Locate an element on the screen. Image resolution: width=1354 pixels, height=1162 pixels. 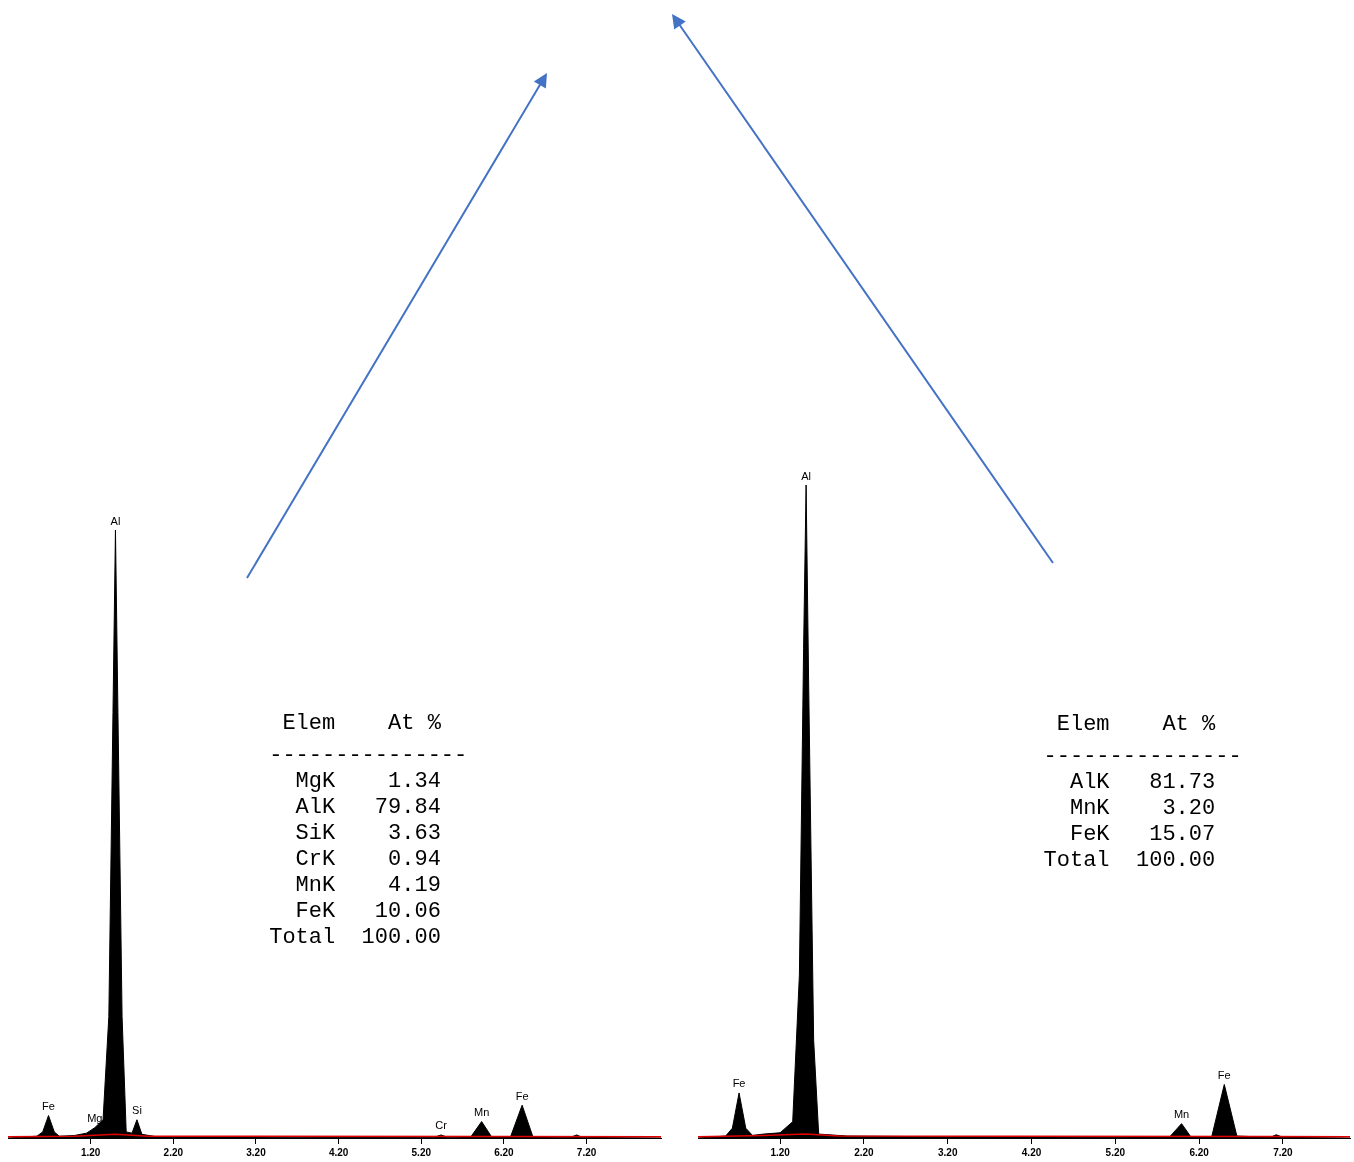
annotation: AlK 79.84 is located at coordinates (355, 808).